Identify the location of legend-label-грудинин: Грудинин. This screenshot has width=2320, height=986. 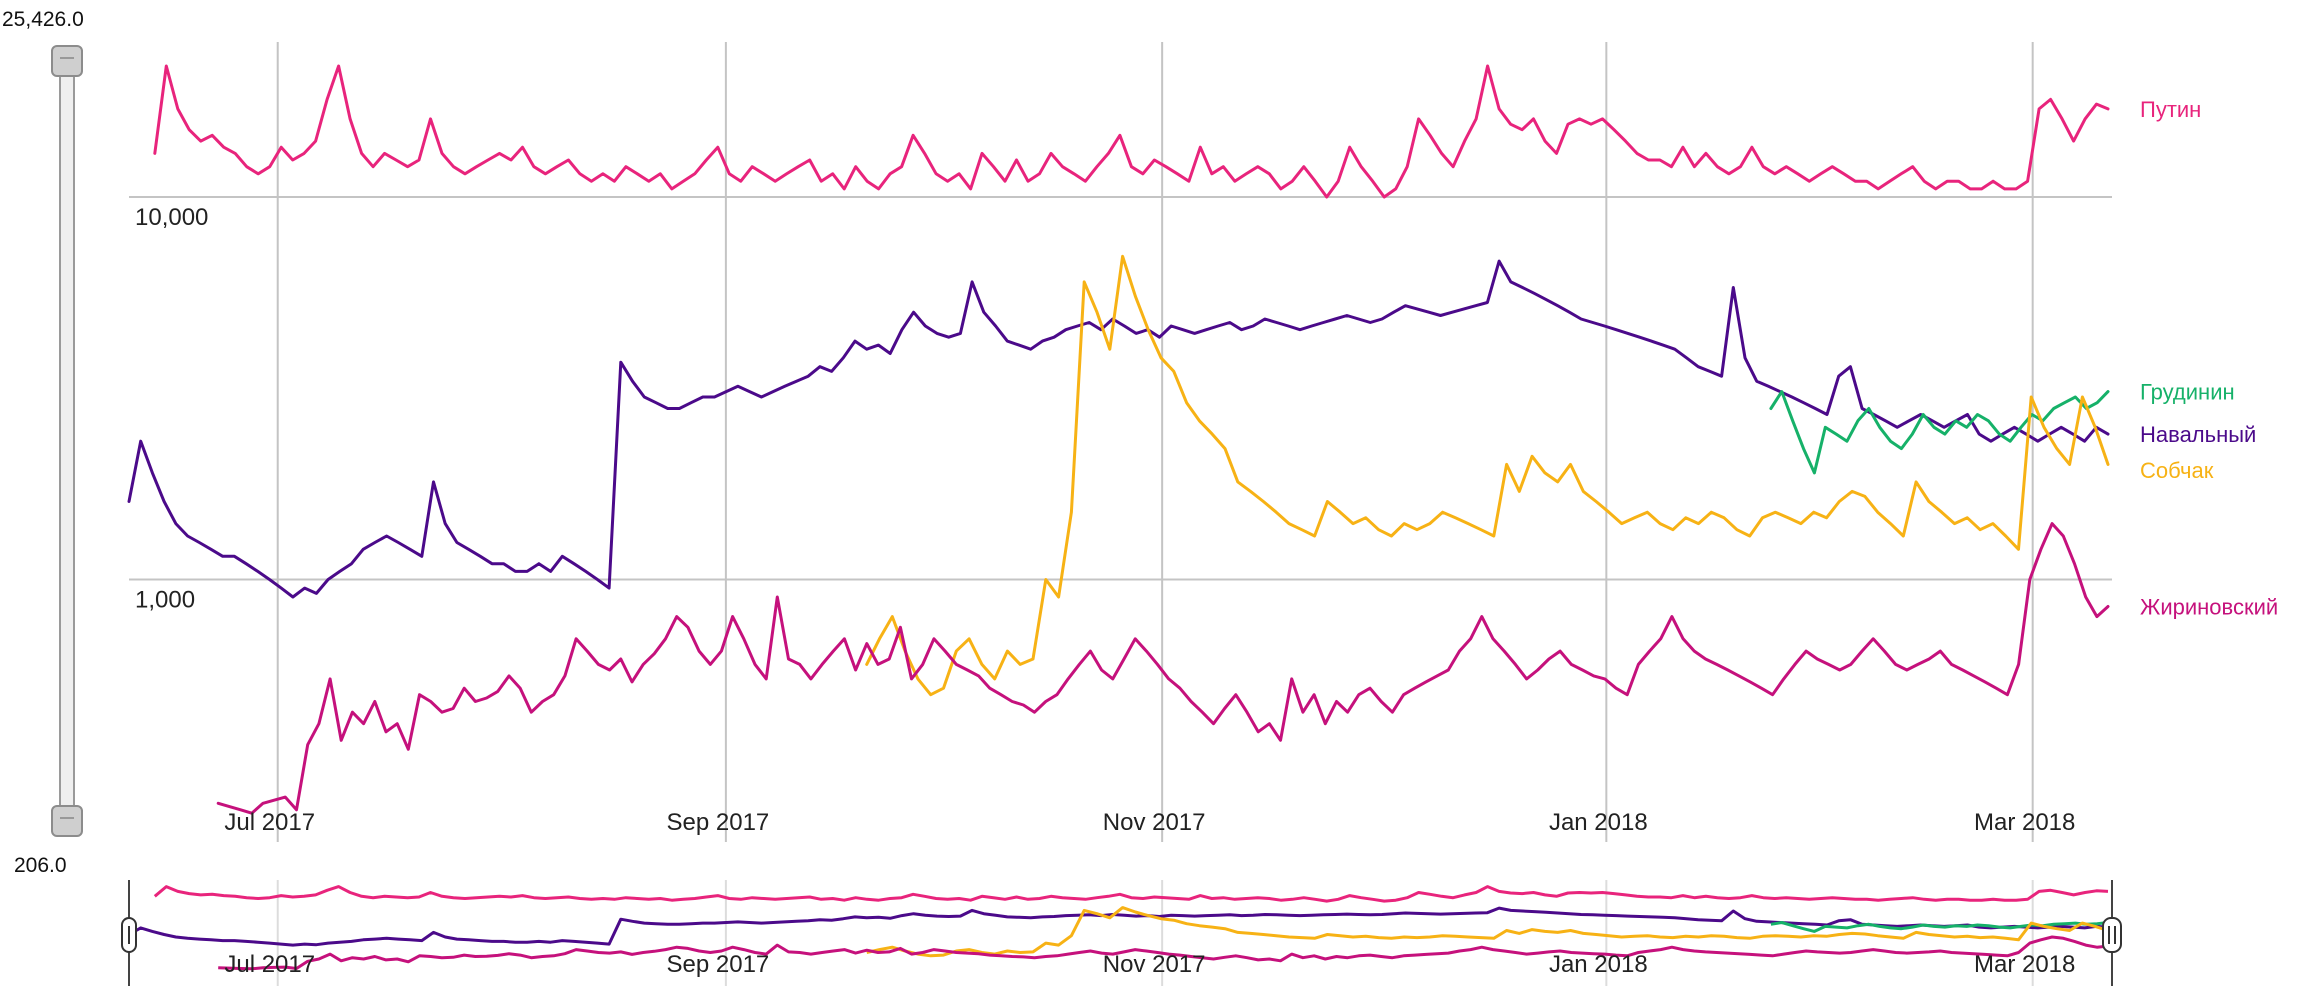
(2187, 392).